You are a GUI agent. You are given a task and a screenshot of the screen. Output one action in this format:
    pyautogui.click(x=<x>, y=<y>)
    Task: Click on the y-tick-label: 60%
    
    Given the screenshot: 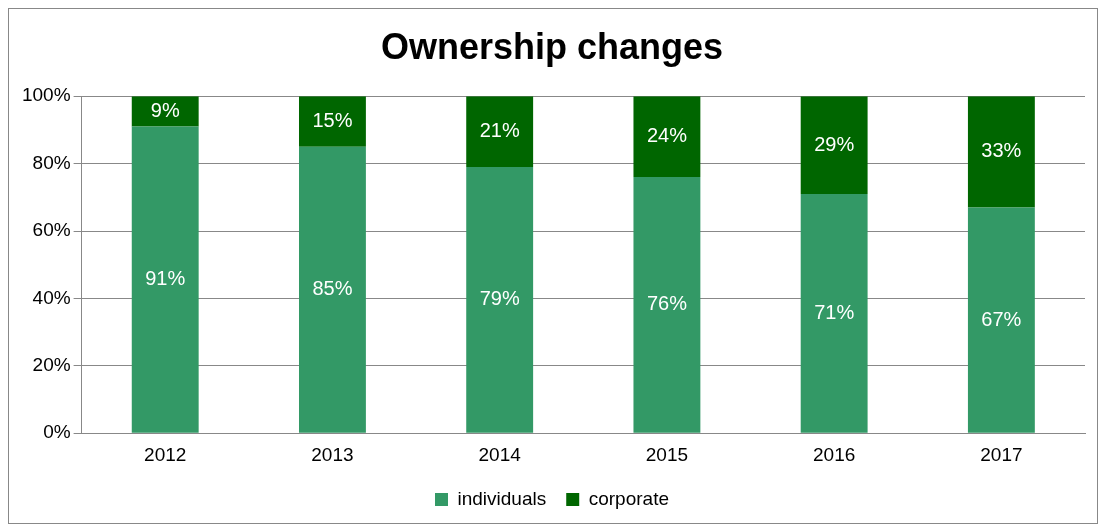 What is the action you would take?
    pyautogui.click(x=51, y=230)
    